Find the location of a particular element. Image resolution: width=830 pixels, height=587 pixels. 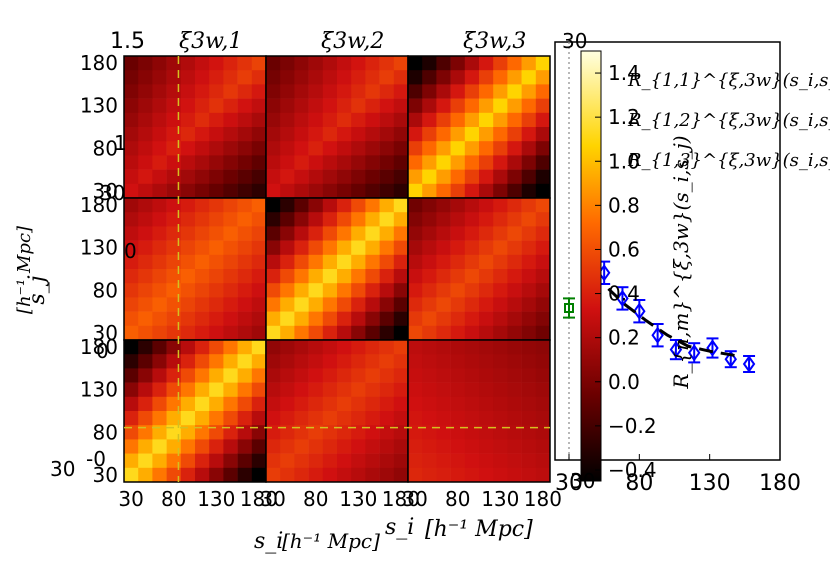

colorbar-tick-label: 0.0 is located at coordinates (624, 382).